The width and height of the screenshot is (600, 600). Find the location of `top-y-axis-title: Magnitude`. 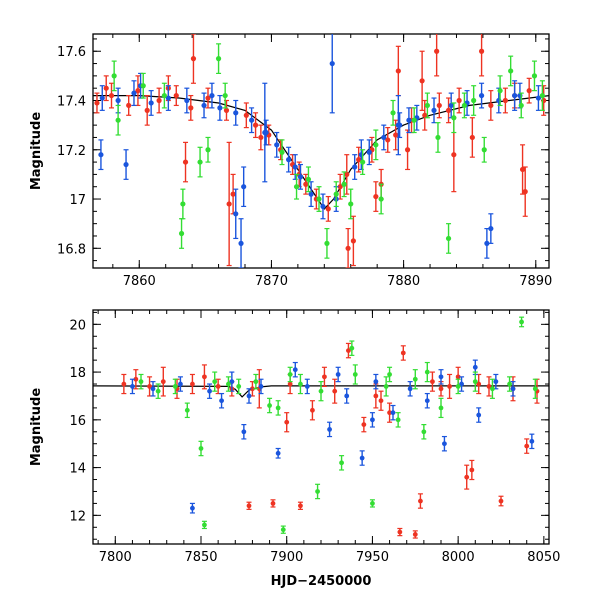

top-y-axis-title: Magnitude is located at coordinates (36, 151).